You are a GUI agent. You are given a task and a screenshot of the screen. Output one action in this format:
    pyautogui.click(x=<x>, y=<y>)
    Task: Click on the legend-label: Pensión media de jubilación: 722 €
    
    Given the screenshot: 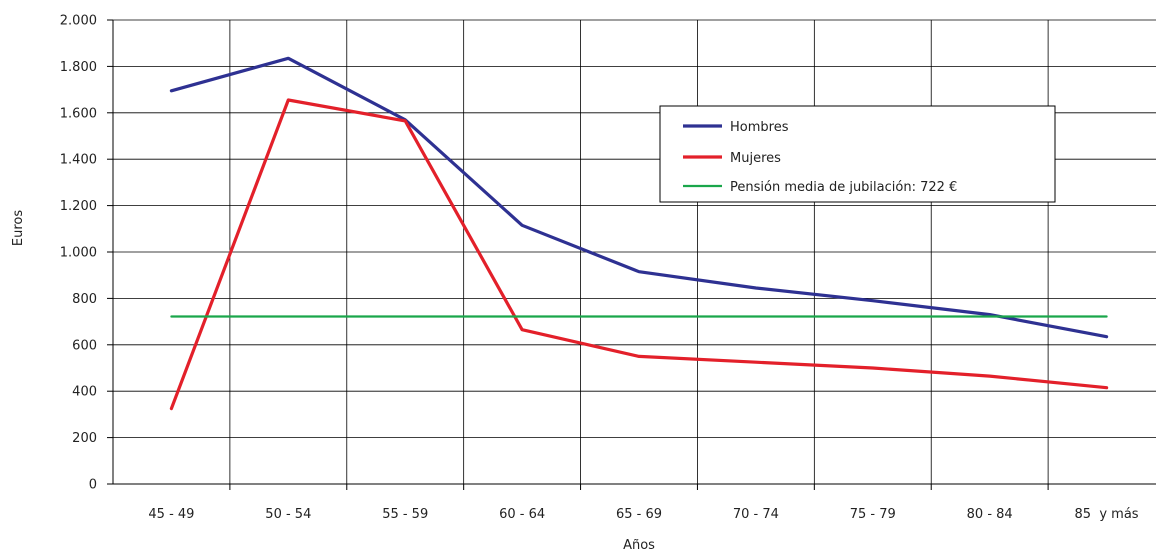 What is the action you would take?
    pyautogui.click(x=843, y=187)
    